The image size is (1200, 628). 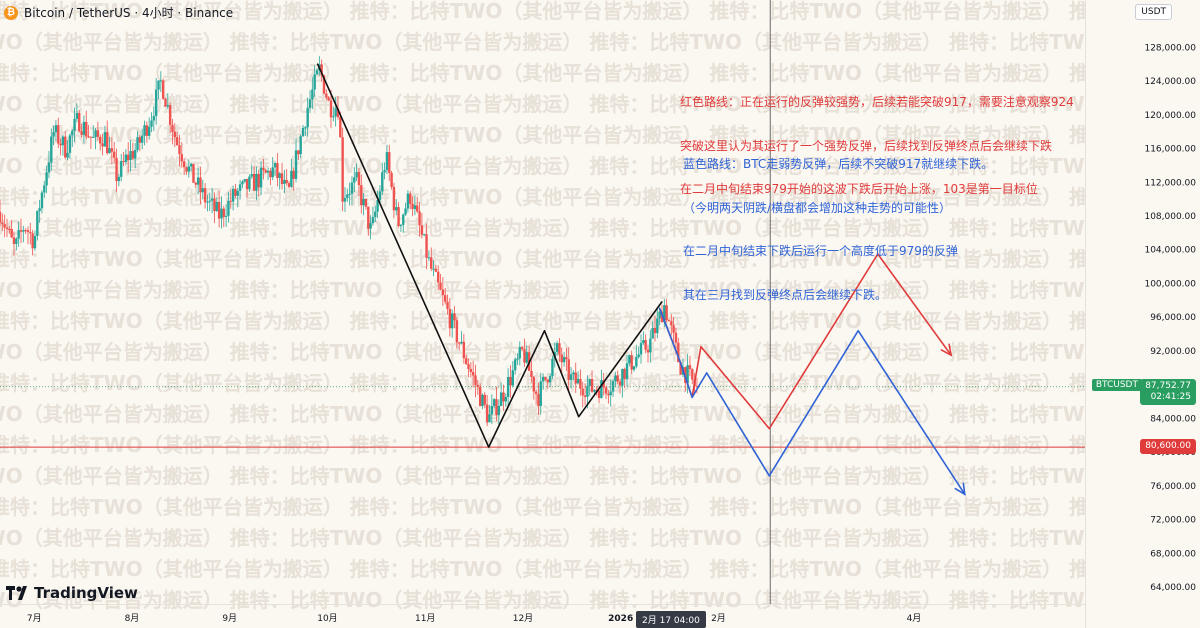 I want to click on price-axis-panel, so click(x=1142, y=314).